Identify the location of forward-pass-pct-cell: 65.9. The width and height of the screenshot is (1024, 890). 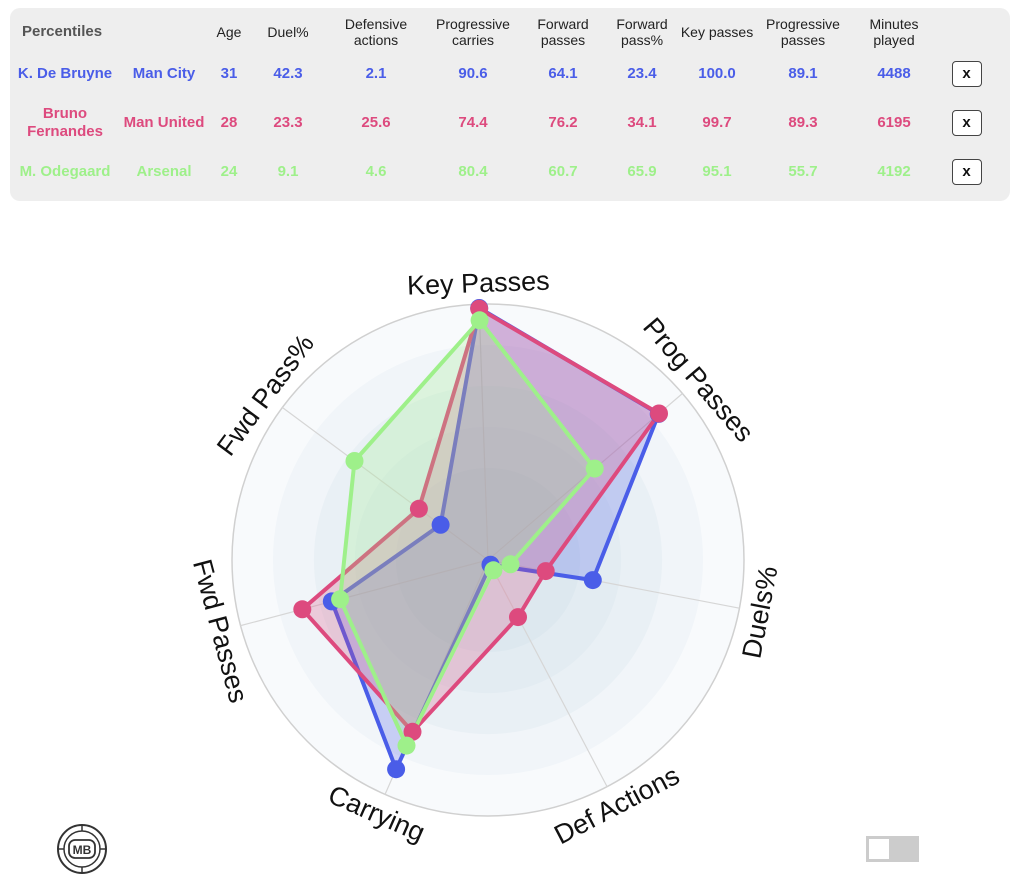
(642, 171).